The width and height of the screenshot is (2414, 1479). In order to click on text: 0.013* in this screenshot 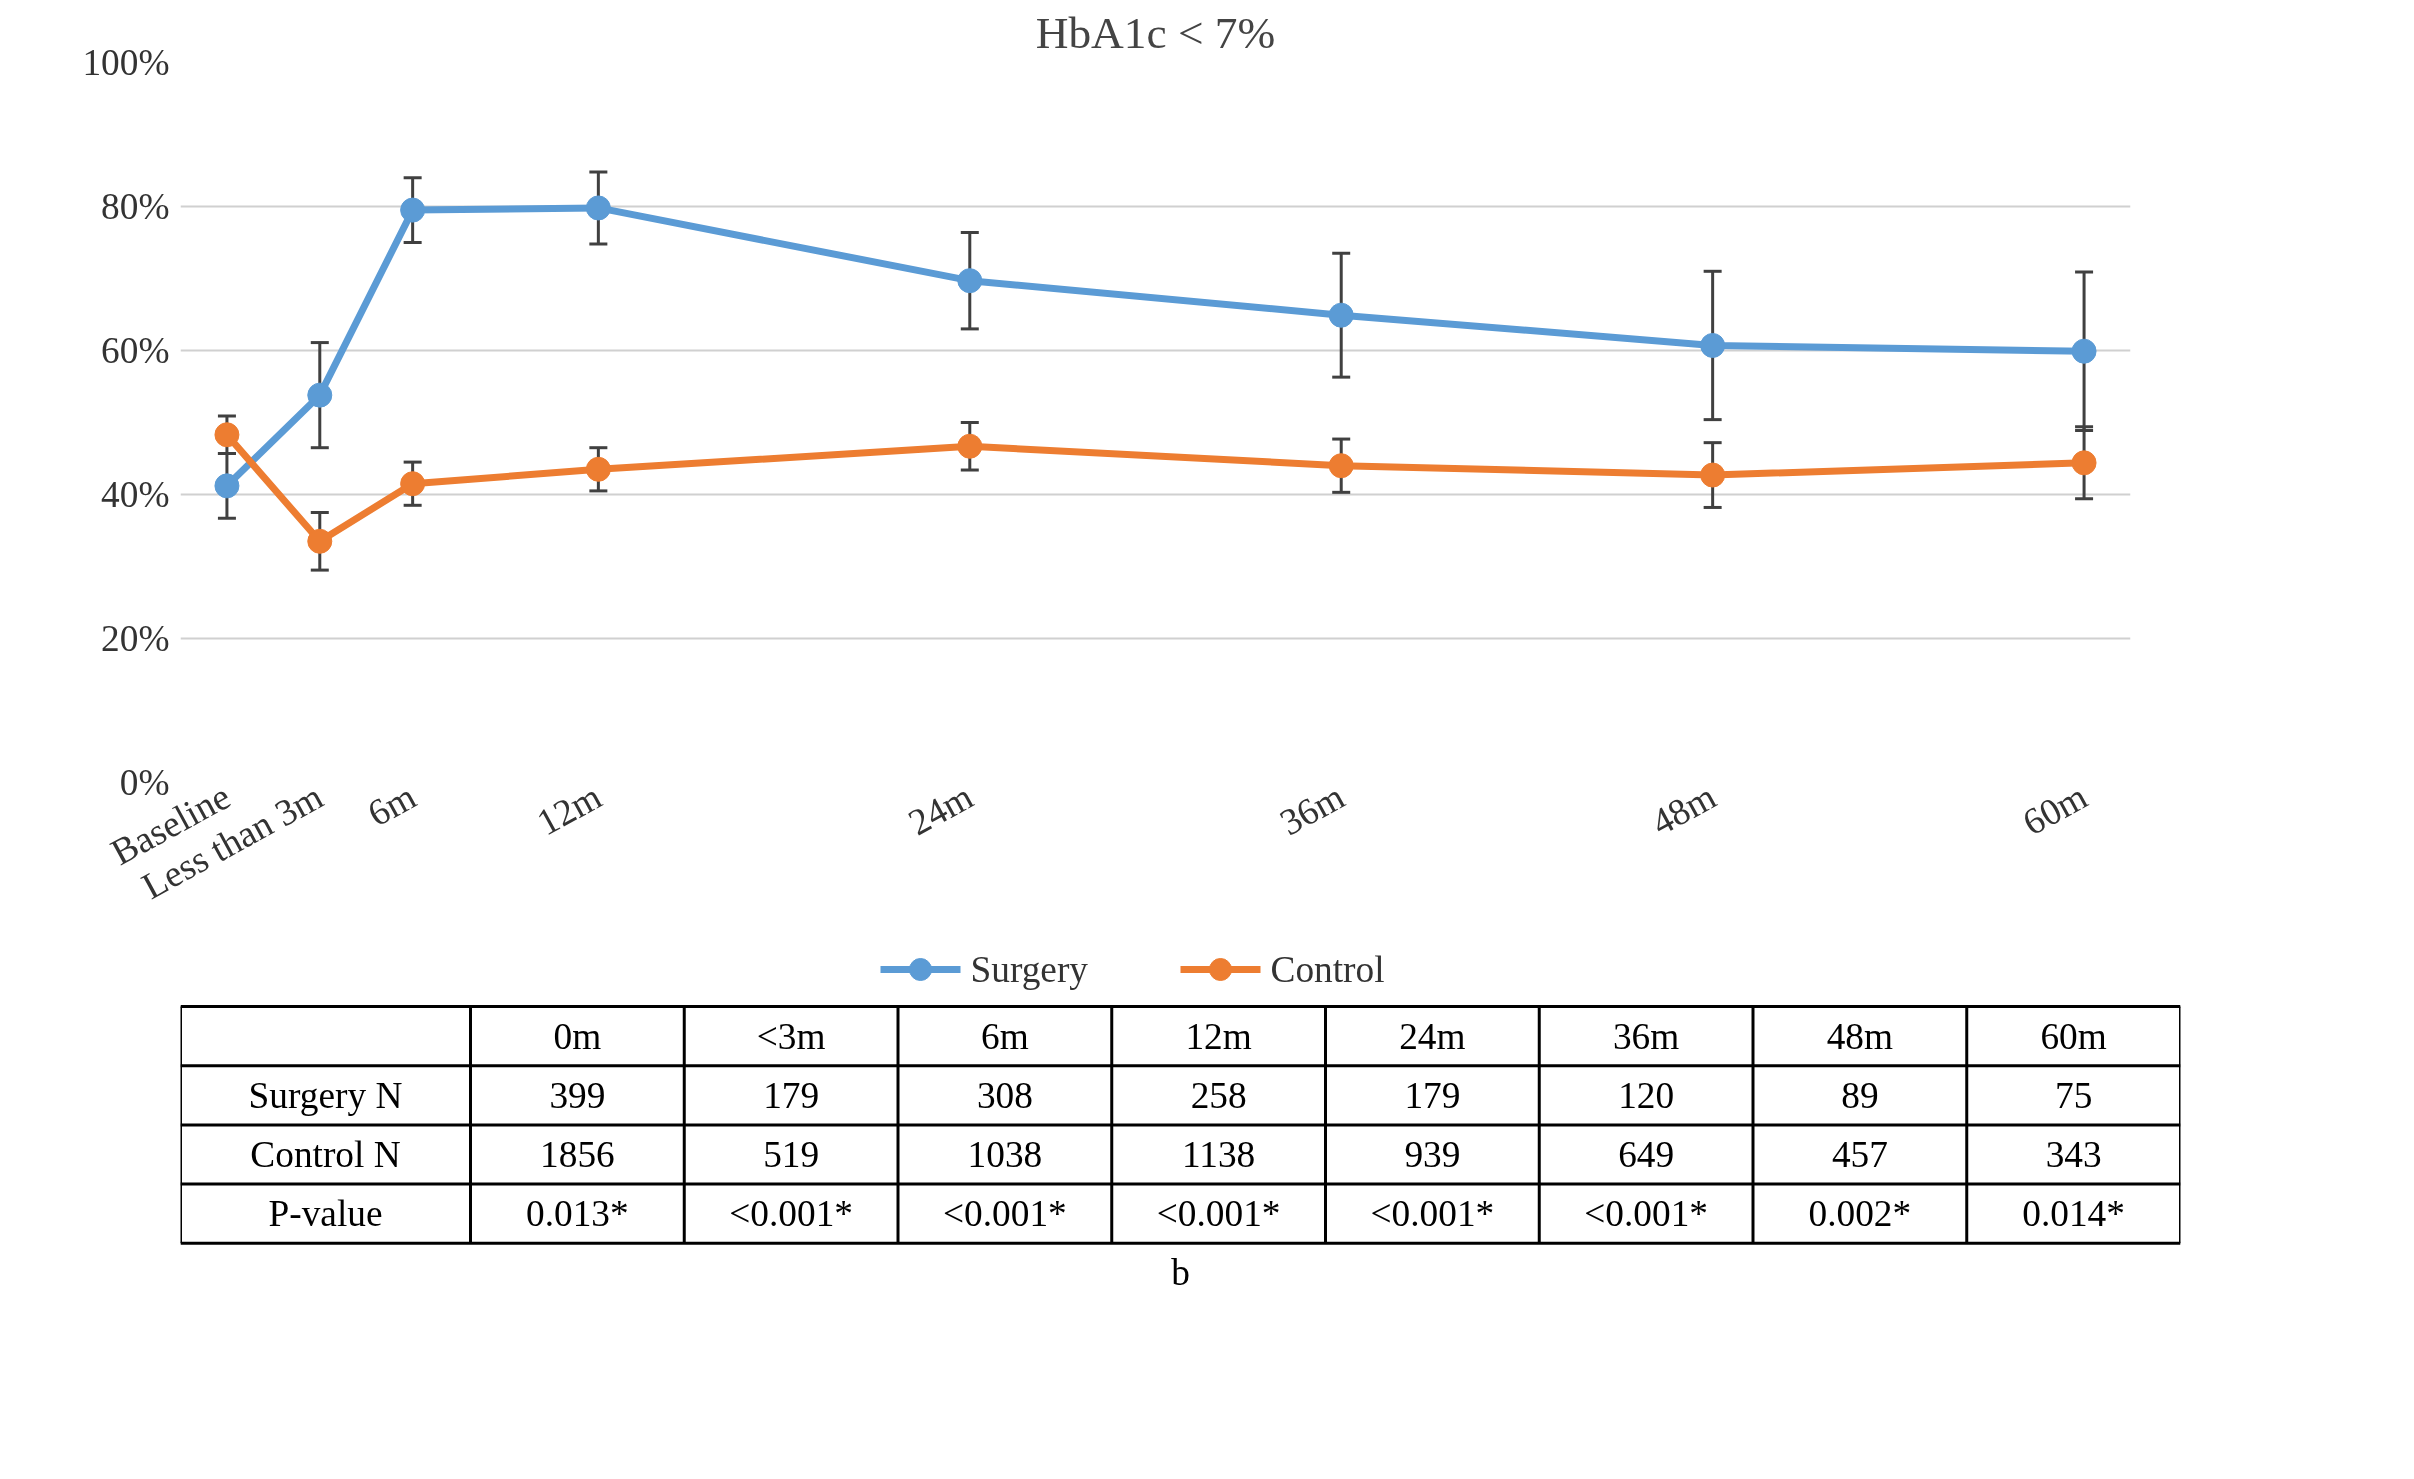, I will do `click(577, 1214)`.